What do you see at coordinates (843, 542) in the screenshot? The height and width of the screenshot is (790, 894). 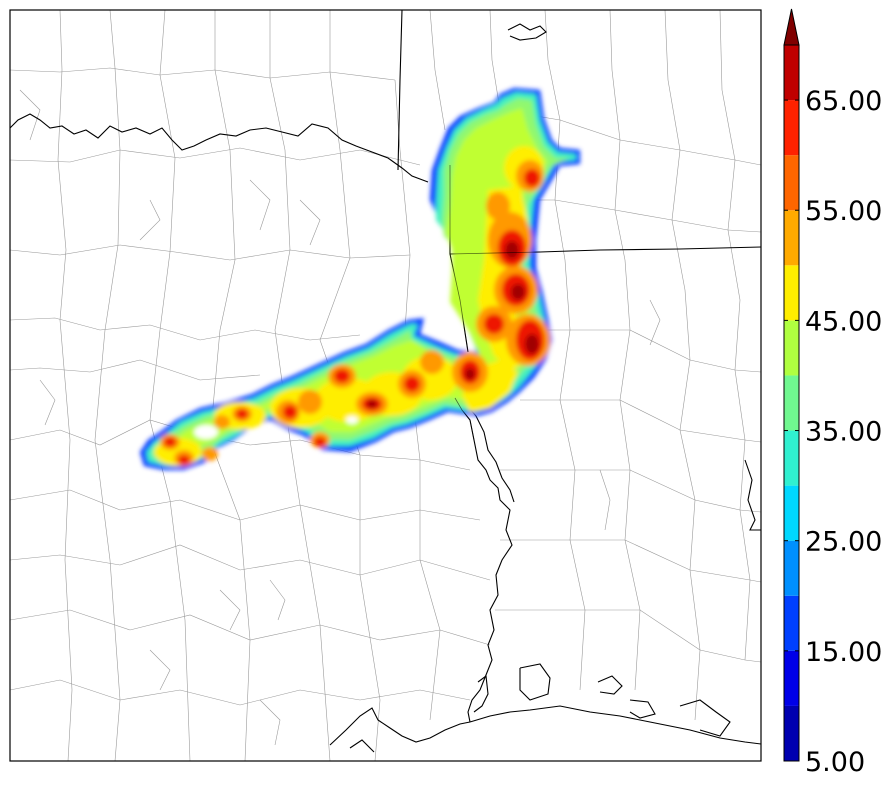 I see `colorbar-tick-label: 25.00` at bounding box center [843, 542].